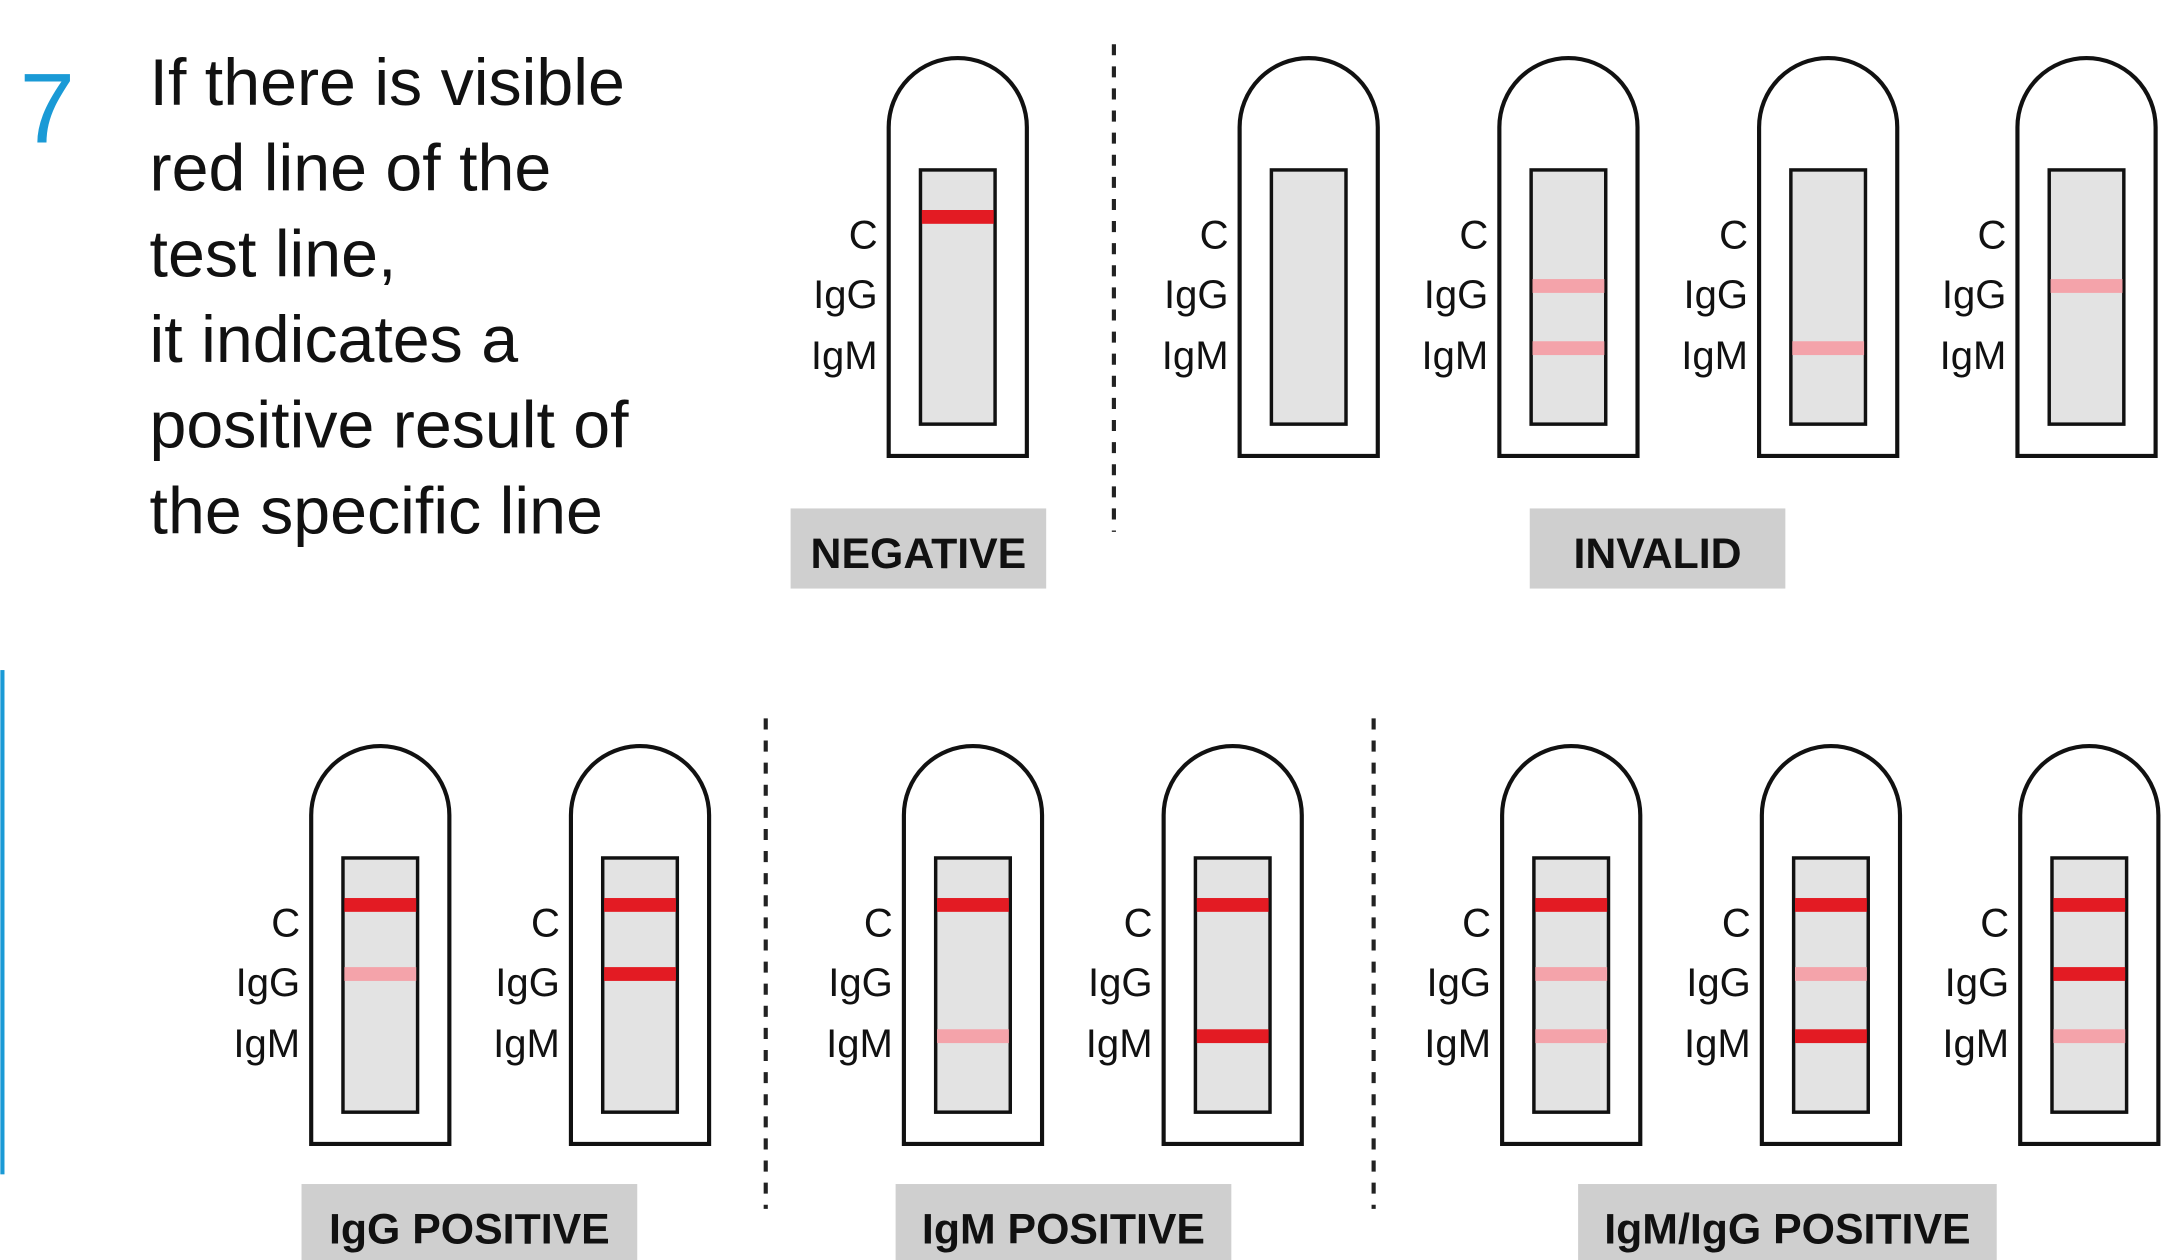 The height and width of the screenshot is (1260, 2167). Describe the element at coordinates (351, 169) in the screenshot. I see `instruction-line: red line of the` at that location.